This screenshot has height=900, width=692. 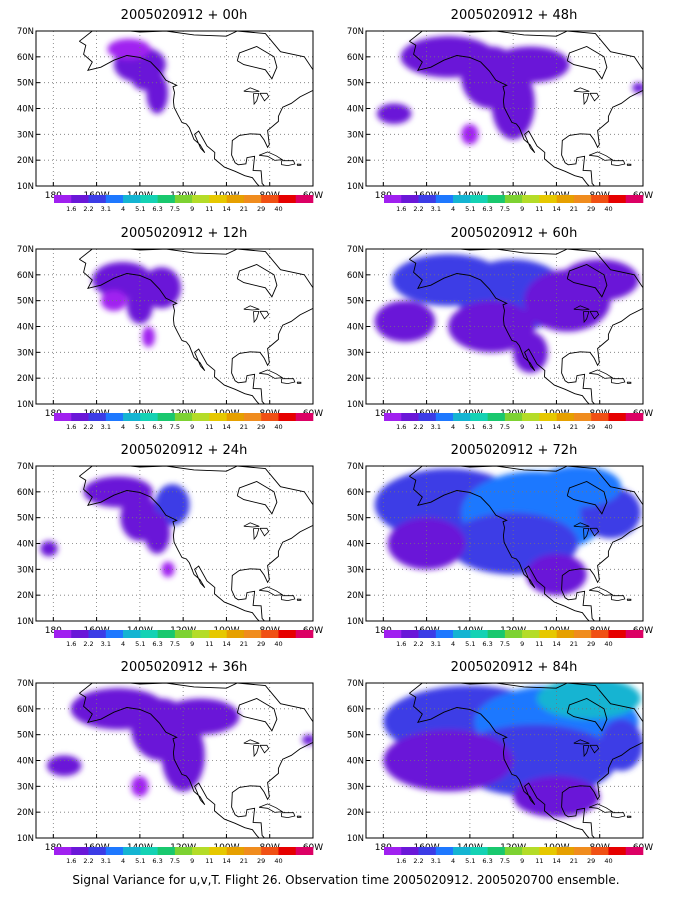 What do you see at coordinates (184, 15) in the screenshot?
I see `panel-title: 2005020912 + 00h` at bounding box center [184, 15].